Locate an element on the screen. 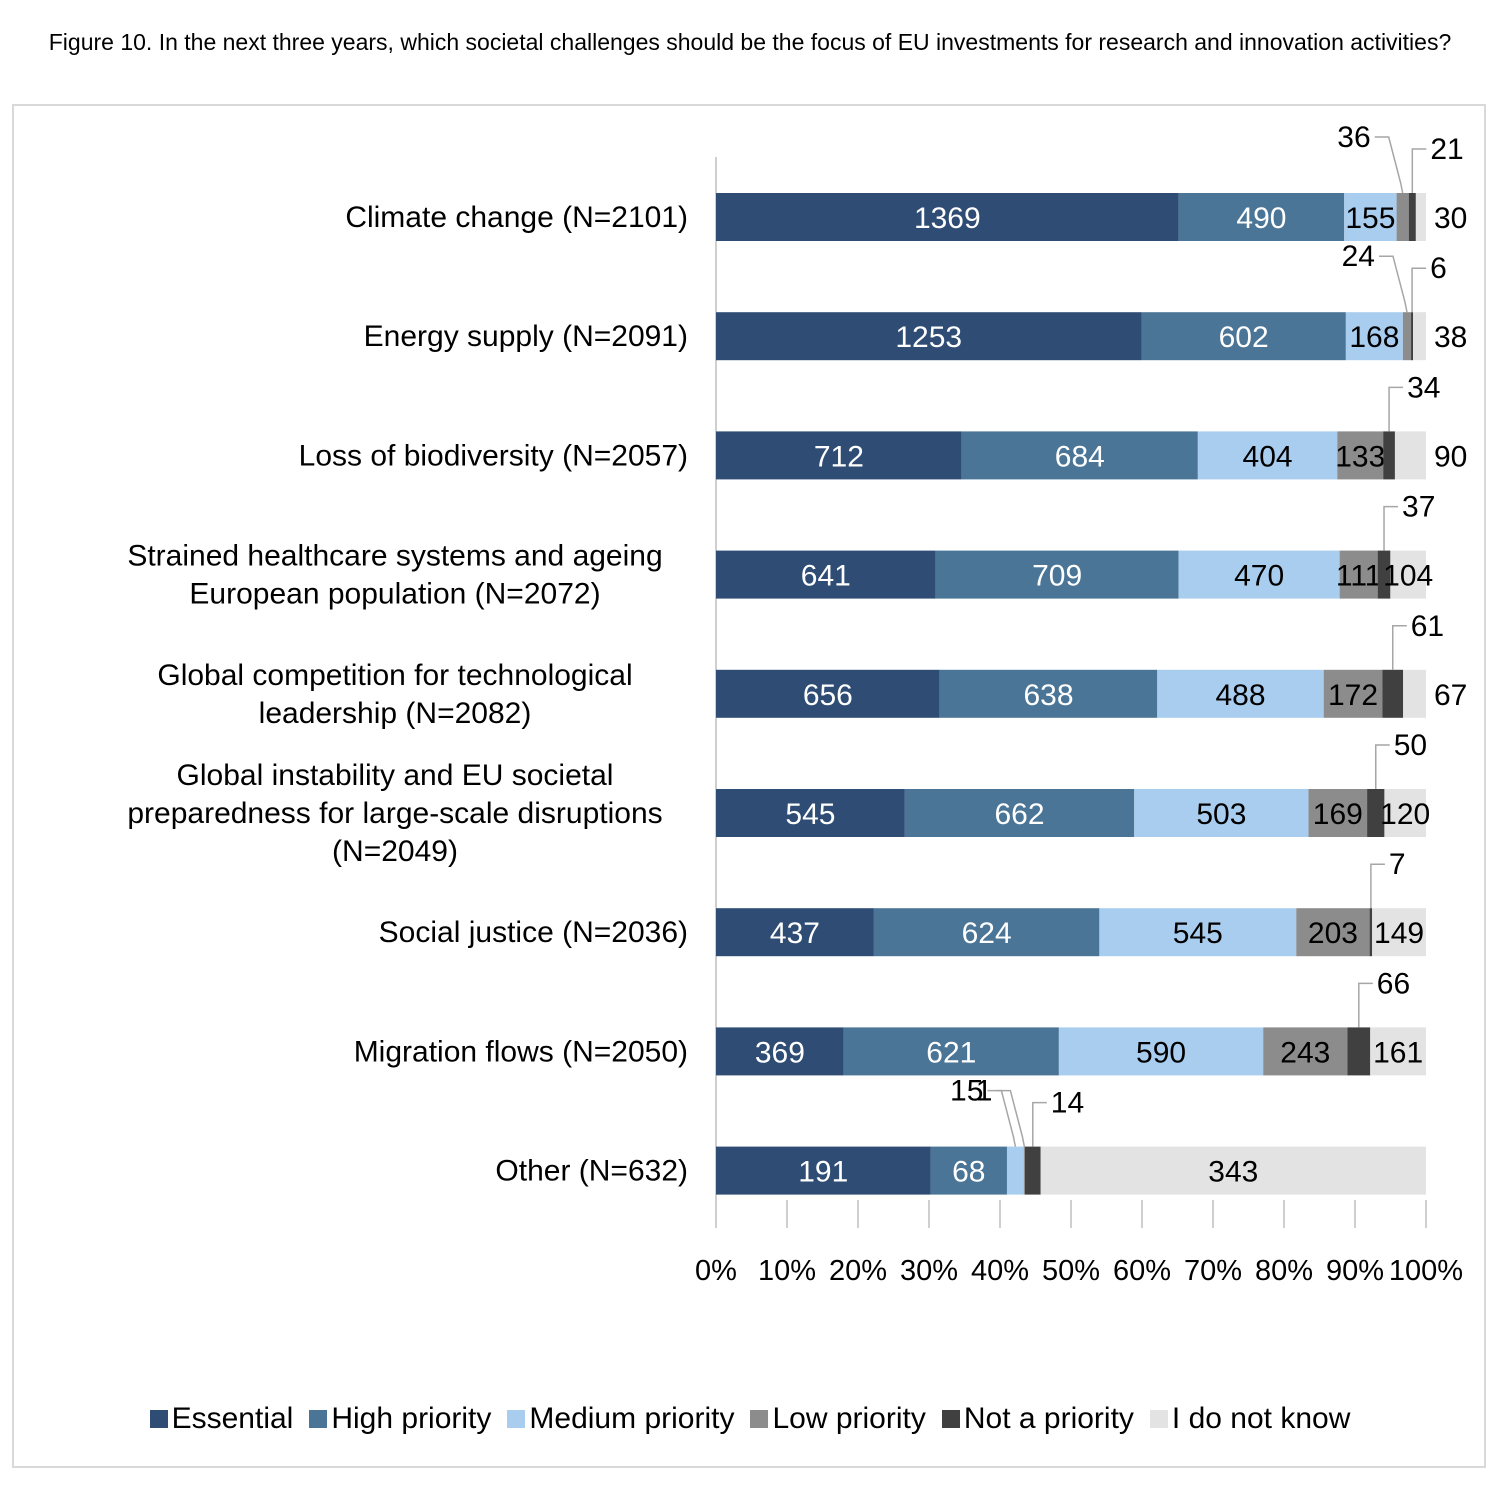 This screenshot has width=1500, height=1501. x-tick-label: 30% is located at coordinates (929, 1271).